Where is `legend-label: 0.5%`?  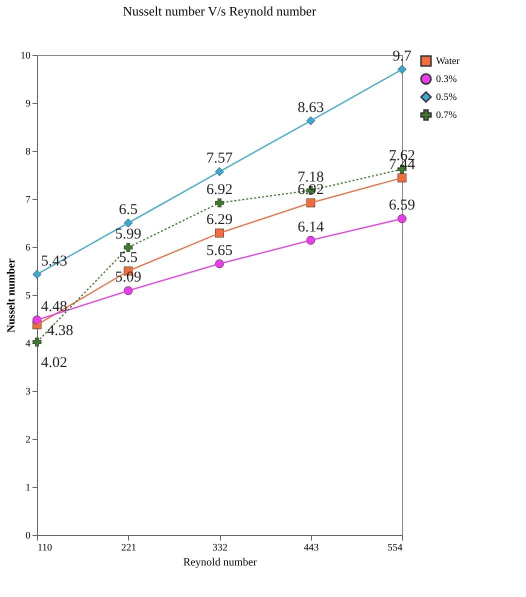 legend-label: 0.5% is located at coordinates (446, 97).